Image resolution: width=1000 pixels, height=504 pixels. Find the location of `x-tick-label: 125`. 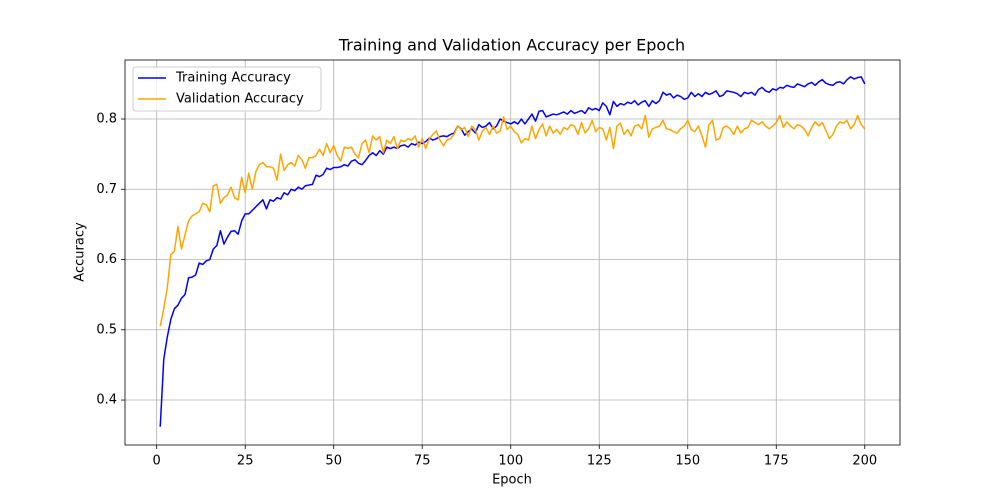

x-tick-label: 125 is located at coordinates (599, 461).